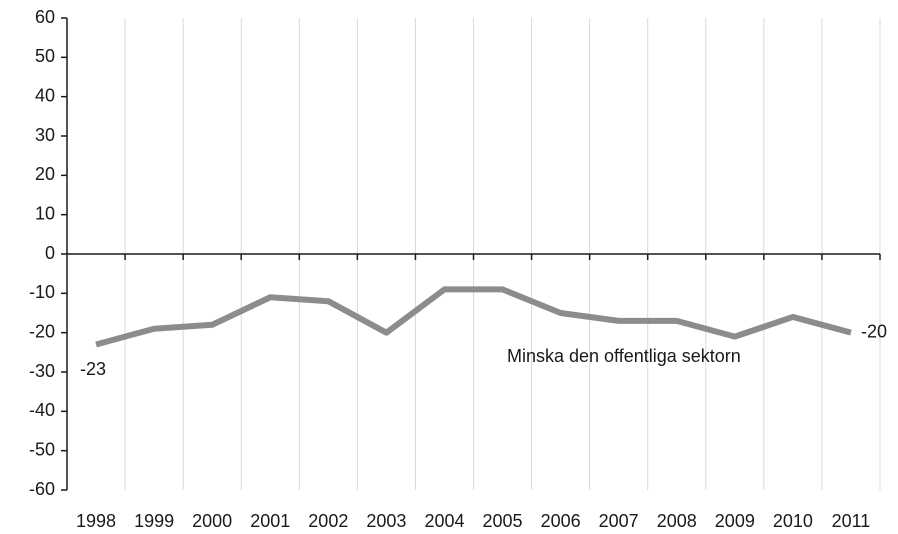 The height and width of the screenshot is (534, 898). I want to click on x-tick-label: 2007, so click(619, 521).